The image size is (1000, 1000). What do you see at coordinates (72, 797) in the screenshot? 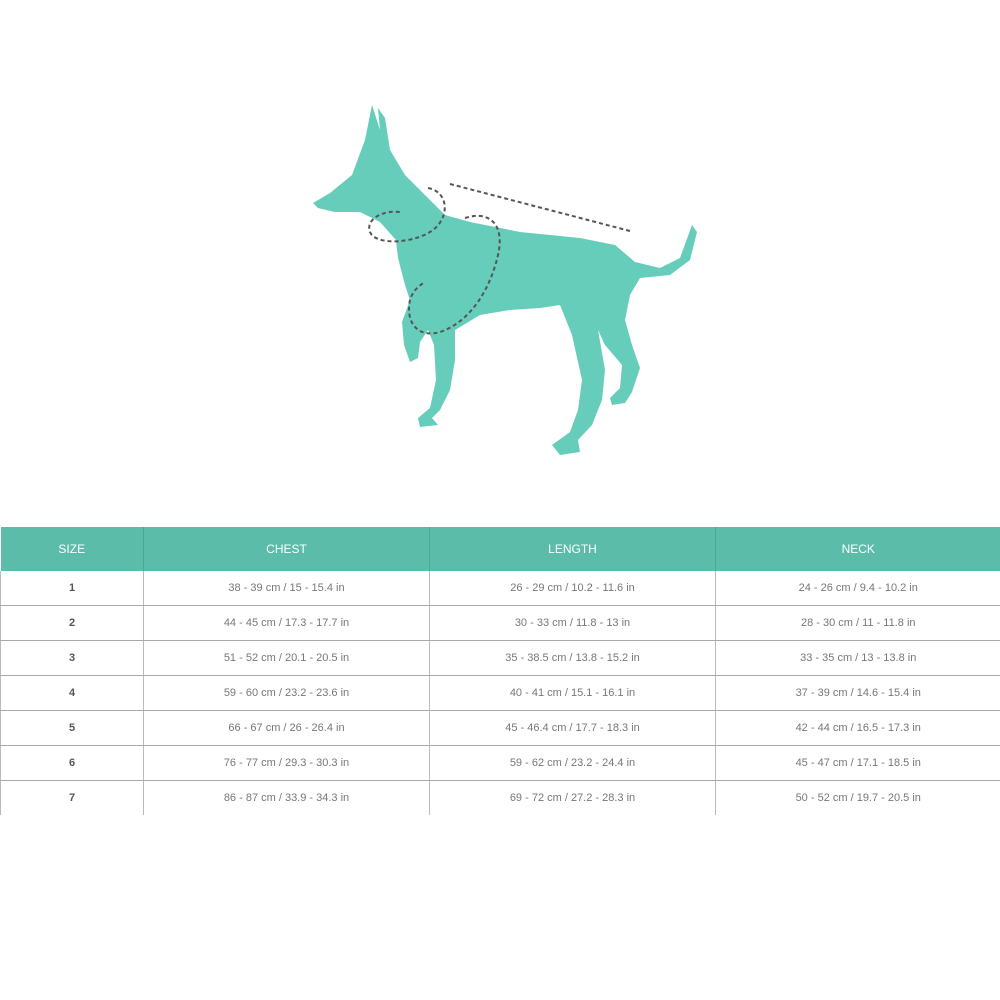
I see `size-cell: 7` at bounding box center [72, 797].